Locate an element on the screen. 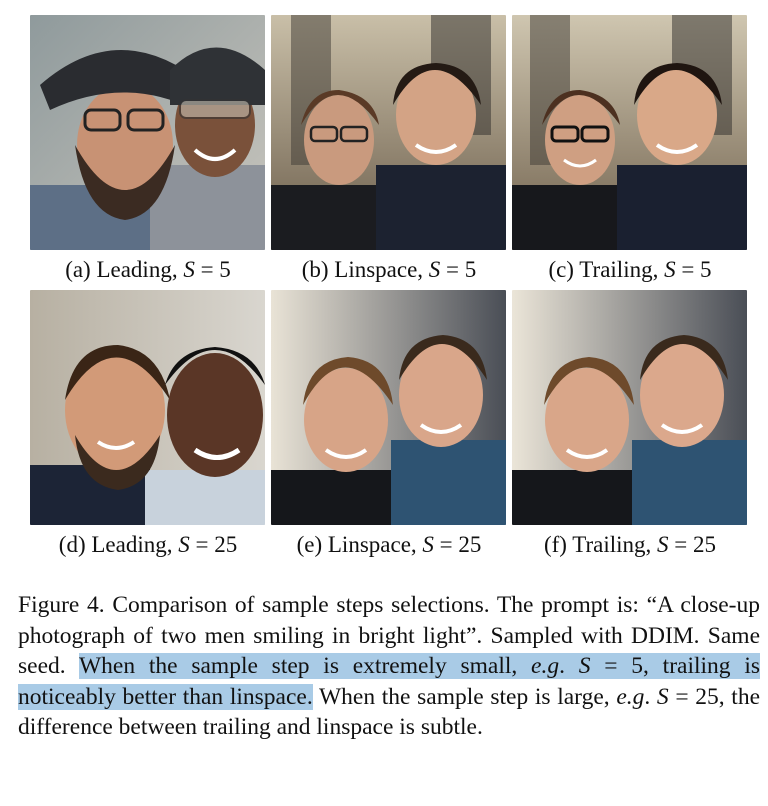 Image resolution: width=768 pixels, height=806 pixels. panel-d-caption: (d) Leading, S = 25 is located at coordinates (148, 544).